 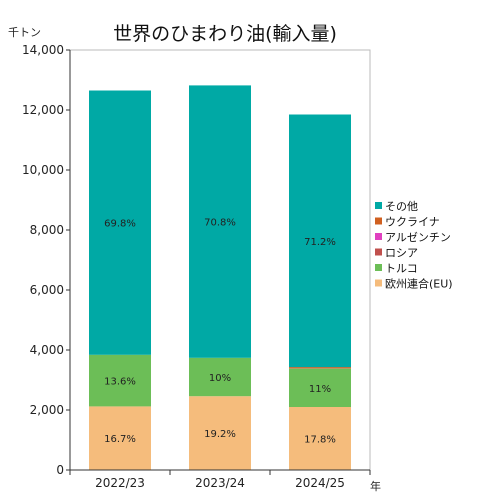 I want to click on bar-segment-label: 16.7%, so click(x=120, y=439).